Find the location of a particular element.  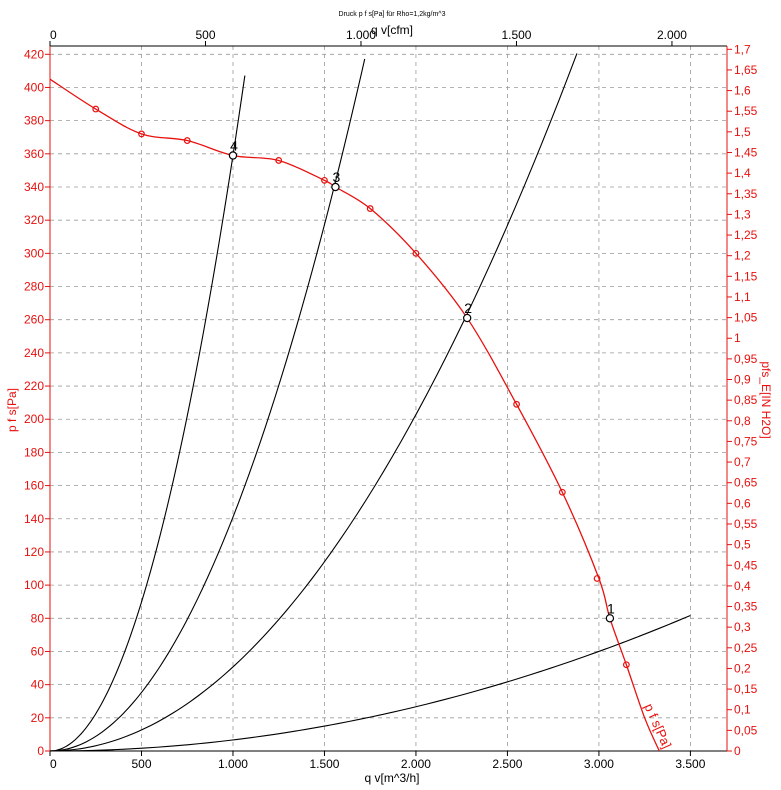

y-tick-label: 0 is located at coordinates (40, 751).